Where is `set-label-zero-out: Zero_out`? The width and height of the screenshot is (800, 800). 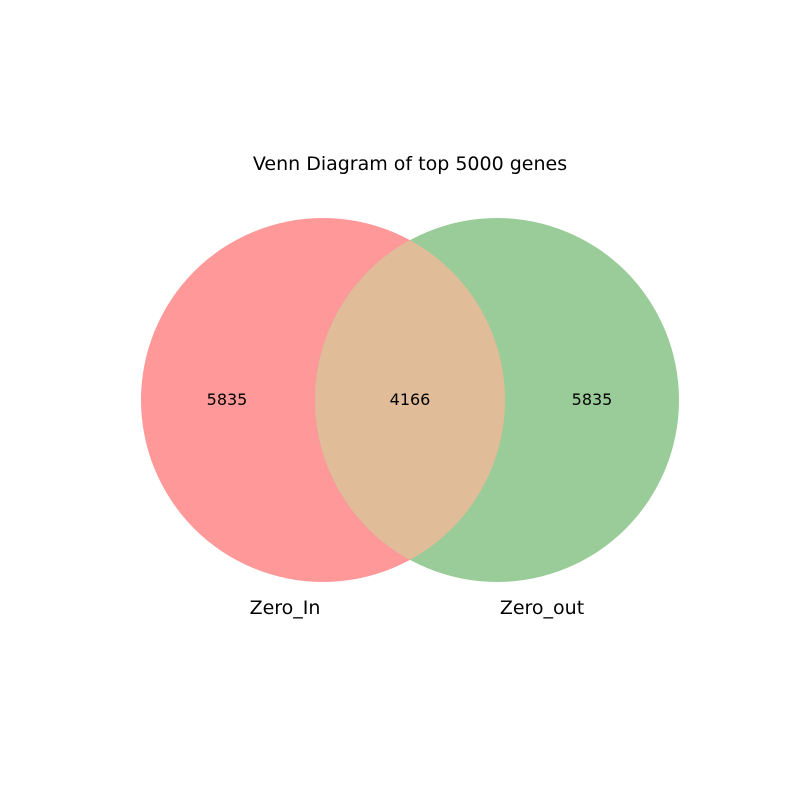
set-label-zero-out: Zero_out is located at coordinates (542, 608).